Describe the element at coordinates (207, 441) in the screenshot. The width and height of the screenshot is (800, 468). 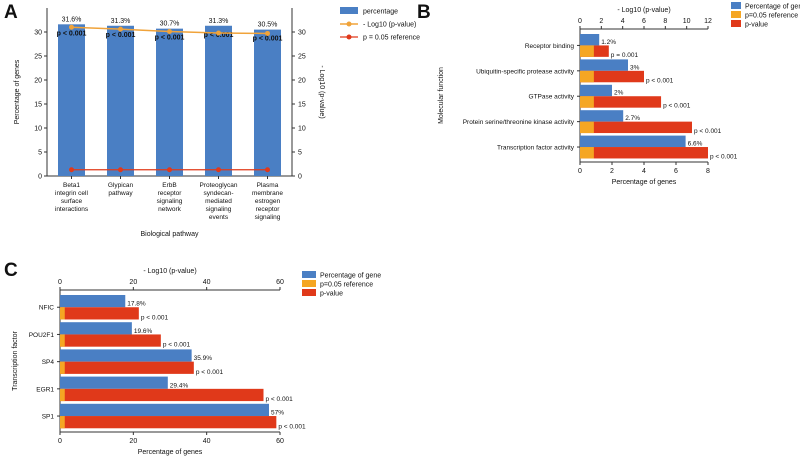
I see `x-tick-label: 40` at that location.